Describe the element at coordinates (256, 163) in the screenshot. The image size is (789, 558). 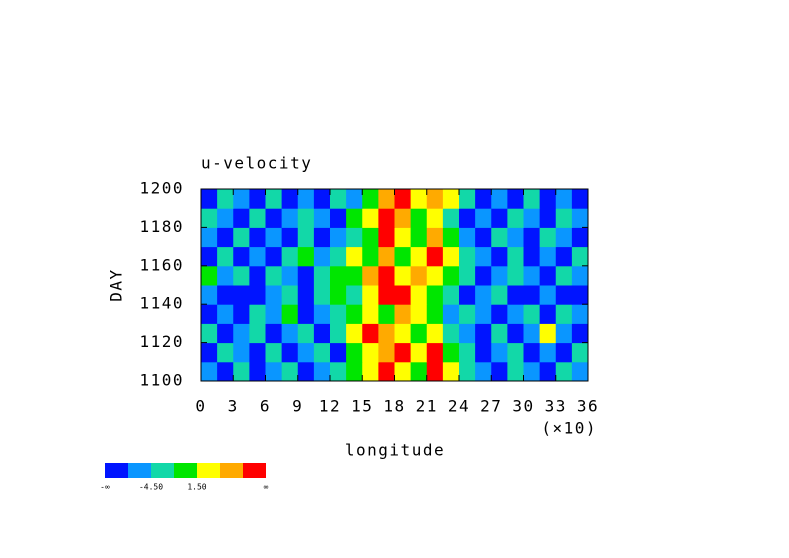
I see `chart-title: u-velocity` at that location.